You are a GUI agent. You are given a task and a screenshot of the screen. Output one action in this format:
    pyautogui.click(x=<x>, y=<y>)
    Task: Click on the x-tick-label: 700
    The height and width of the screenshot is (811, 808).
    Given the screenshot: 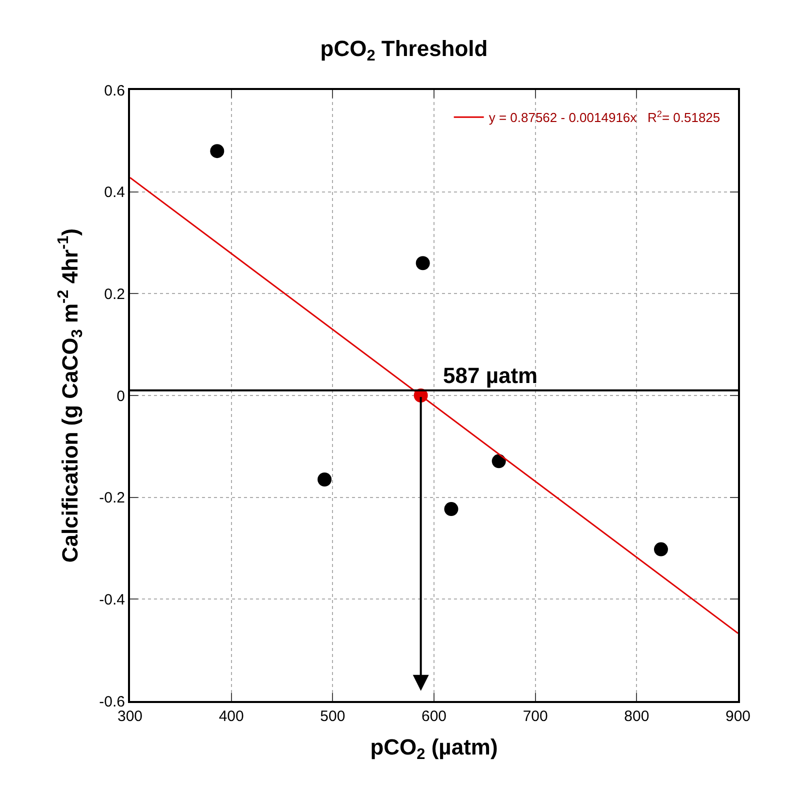 What is the action you would take?
    pyautogui.click(x=535, y=716)
    